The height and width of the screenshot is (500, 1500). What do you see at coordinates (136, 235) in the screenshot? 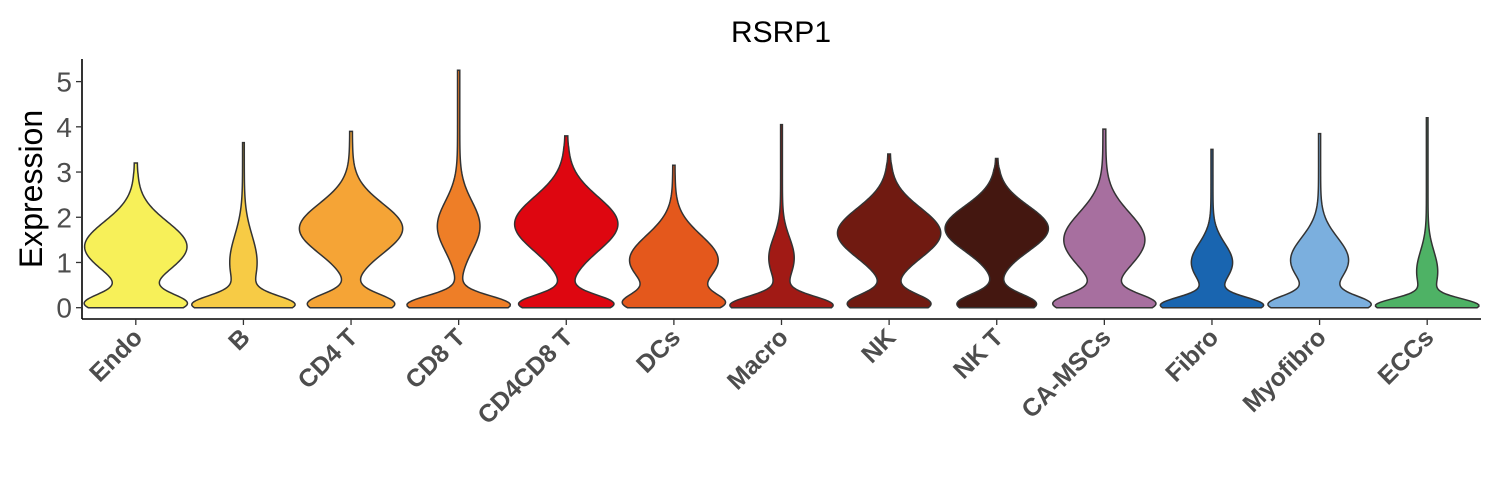
I see `violin-endo` at bounding box center [136, 235].